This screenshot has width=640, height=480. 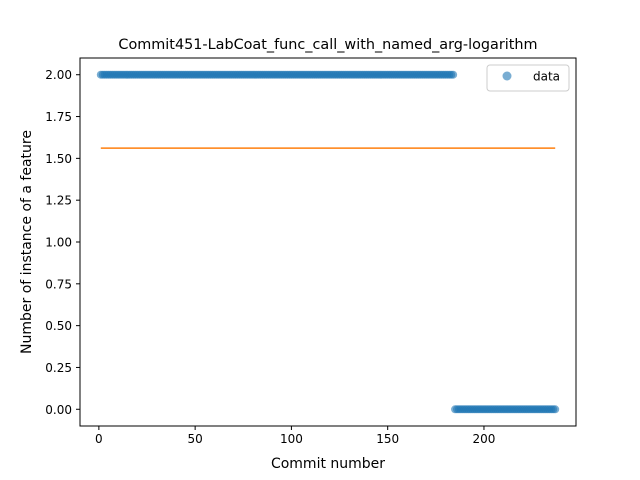 What do you see at coordinates (507, 76) in the screenshot?
I see `legend-marker-data` at bounding box center [507, 76].